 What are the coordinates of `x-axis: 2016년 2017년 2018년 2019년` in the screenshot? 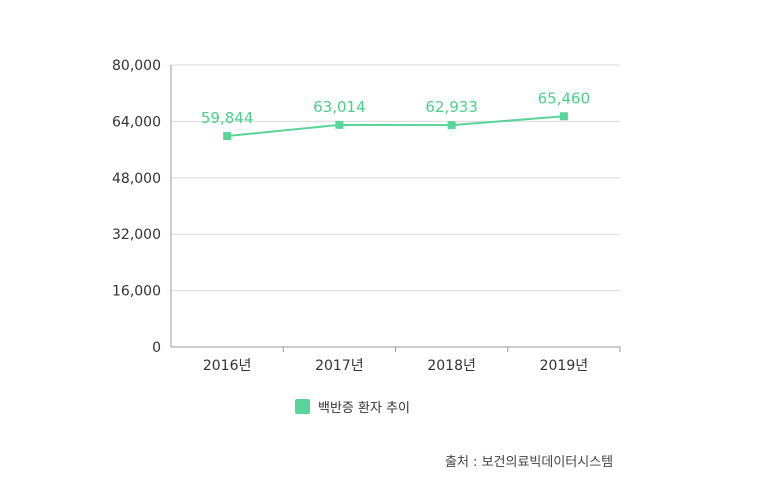 It's located at (396, 360).